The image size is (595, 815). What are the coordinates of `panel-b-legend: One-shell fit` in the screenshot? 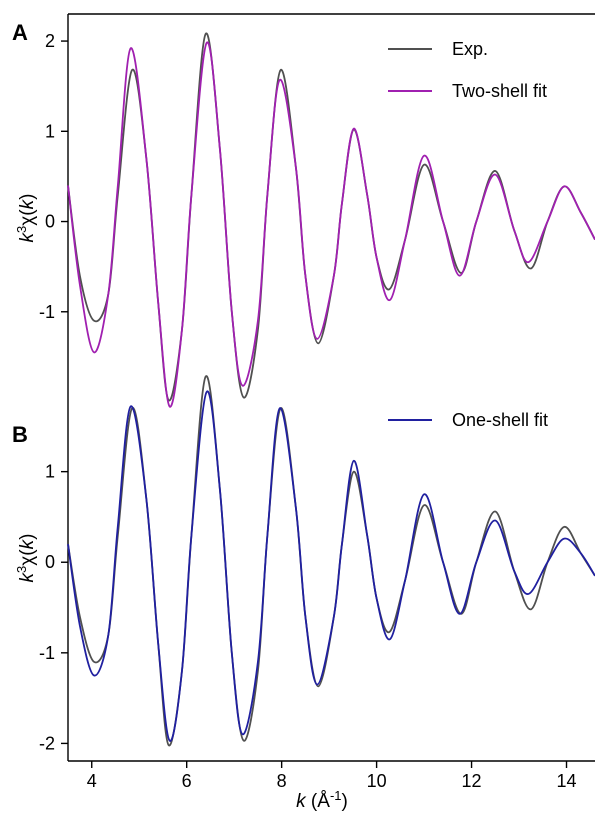 It's located at (468, 420).